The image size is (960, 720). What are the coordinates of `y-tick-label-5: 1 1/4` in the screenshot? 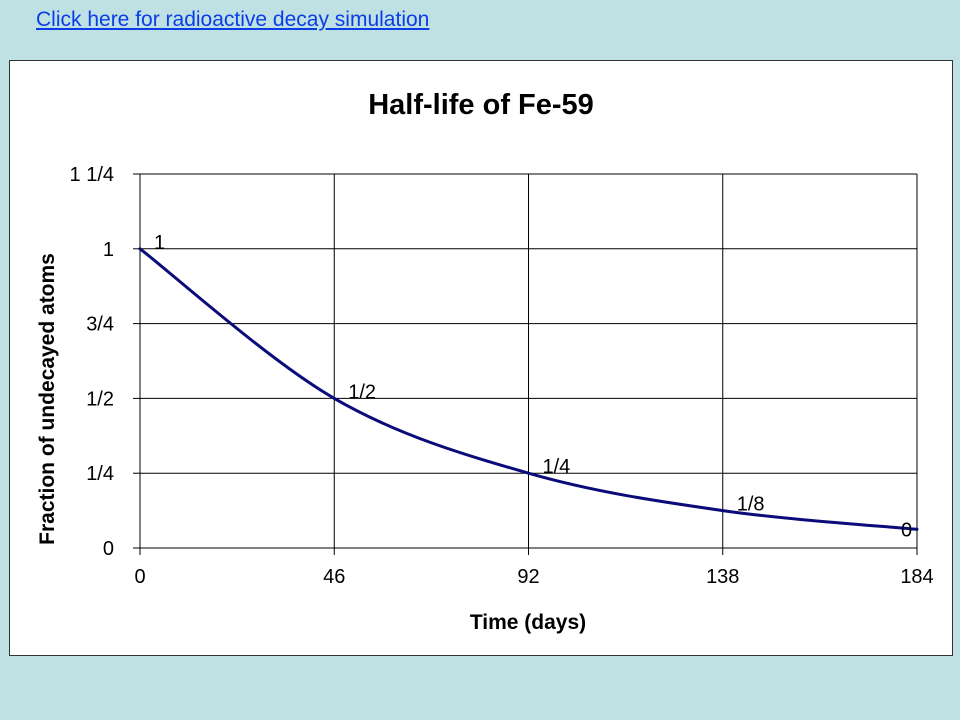 It's located at (92, 175).